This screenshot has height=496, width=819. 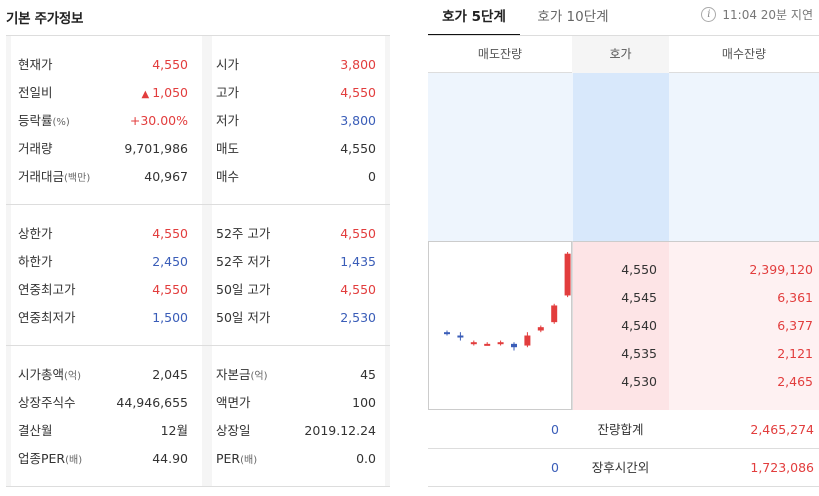 I want to click on info-row: 거래대금(백만) 40,967 매수 0, so click(x=198, y=177).